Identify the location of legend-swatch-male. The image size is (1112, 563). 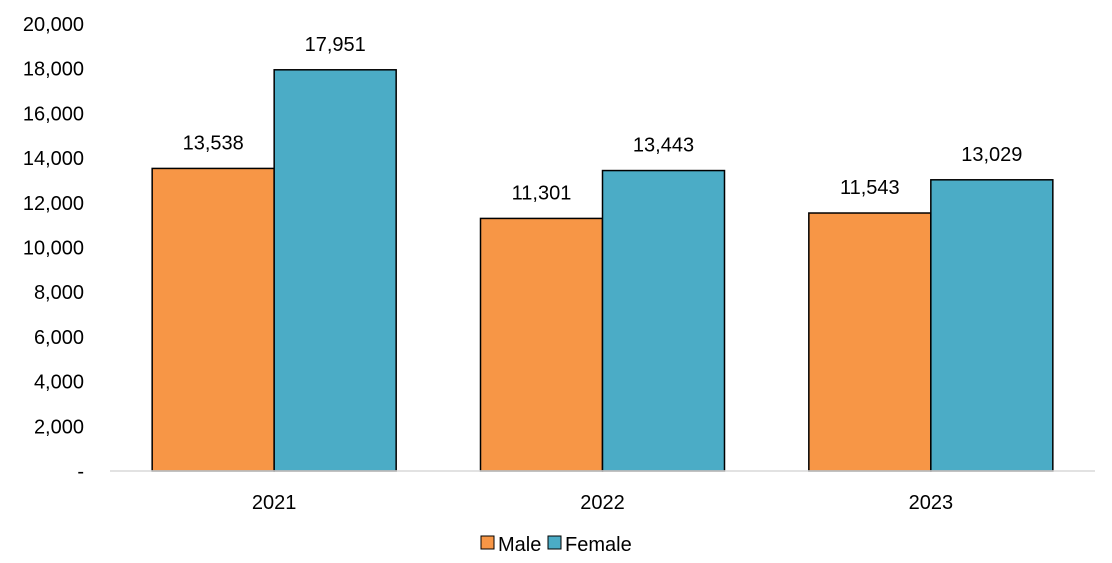
(487, 542).